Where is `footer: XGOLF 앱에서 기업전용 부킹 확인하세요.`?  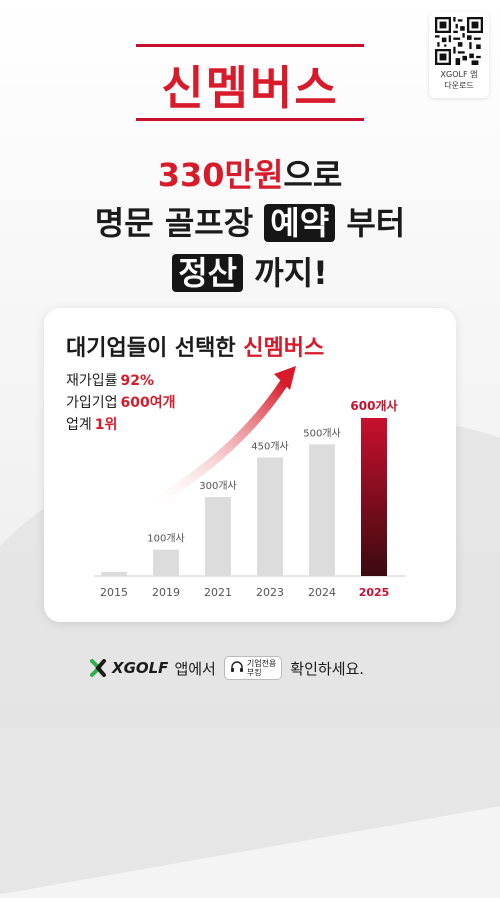
footer: XGOLF 앱에서 기업전용 부킹 확인하세요. is located at coordinates (227, 668).